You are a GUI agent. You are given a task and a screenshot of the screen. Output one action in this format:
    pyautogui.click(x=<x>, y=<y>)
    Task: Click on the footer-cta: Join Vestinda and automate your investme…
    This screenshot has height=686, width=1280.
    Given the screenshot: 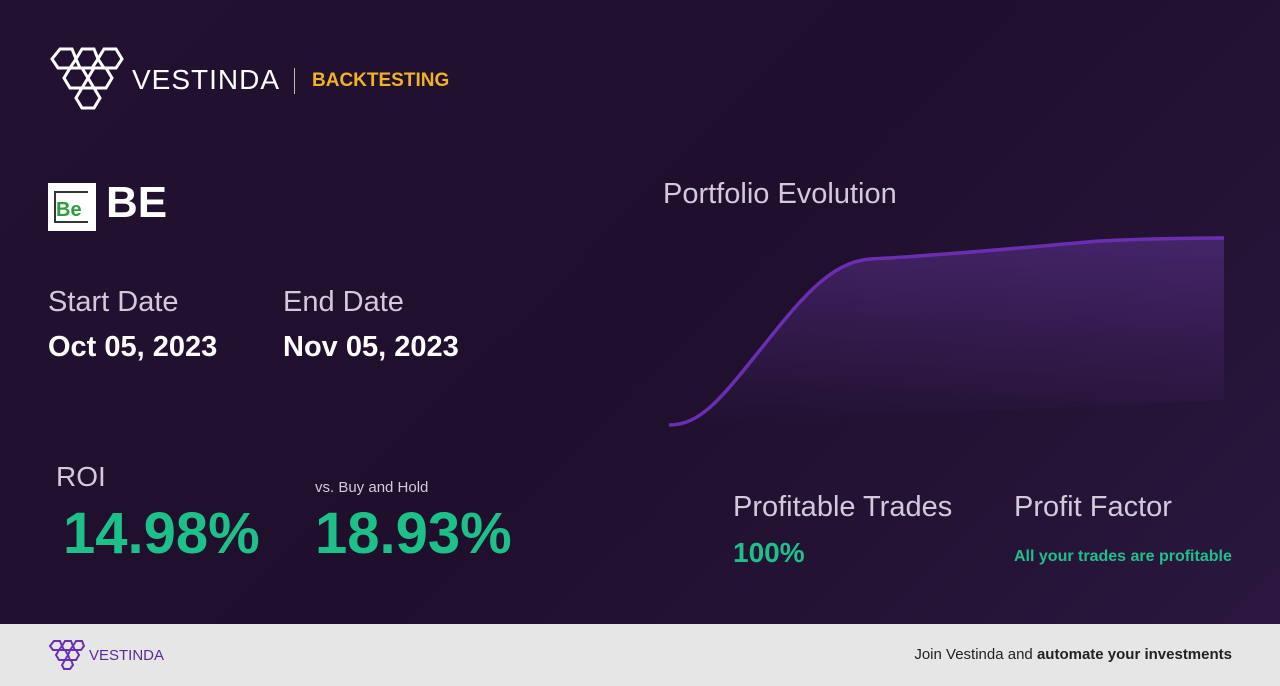 What is the action you would take?
    pyautogui.click(x=1073, y=654)
    